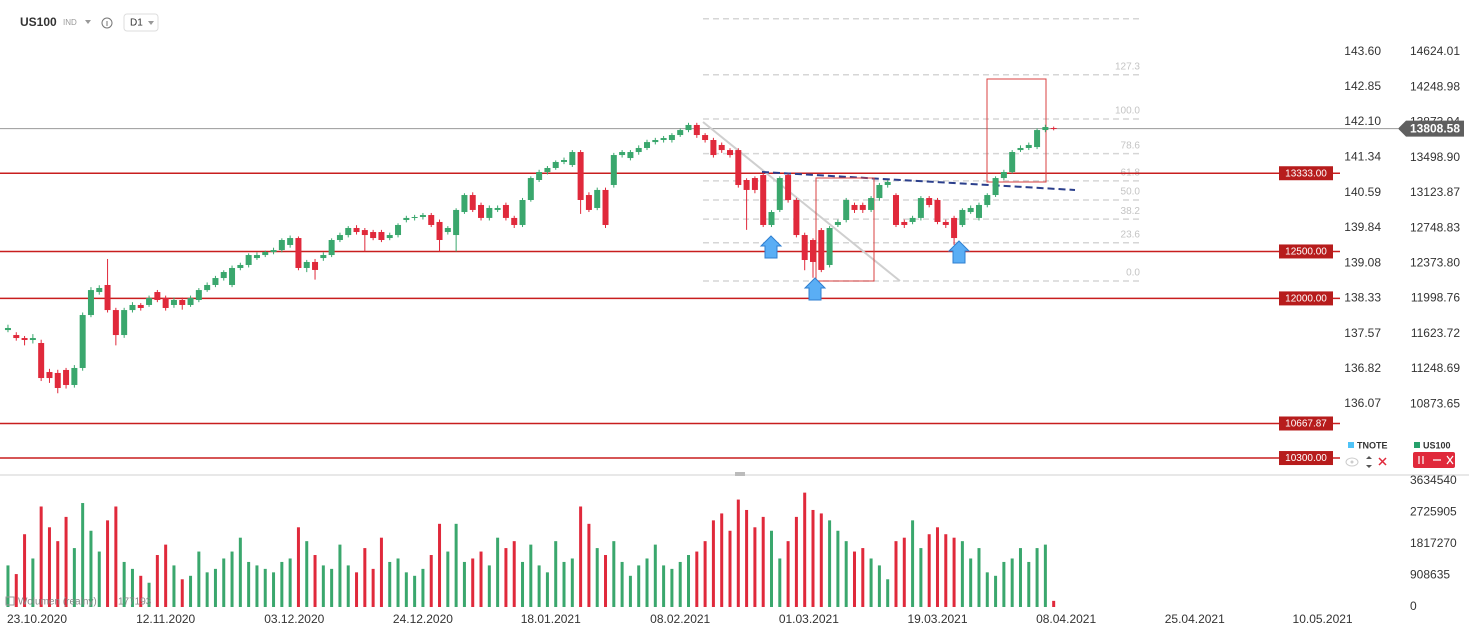 This screenshot has width=1469, height=634. I want to click on y2-tick-label: 138.33, so click(1362, 297).